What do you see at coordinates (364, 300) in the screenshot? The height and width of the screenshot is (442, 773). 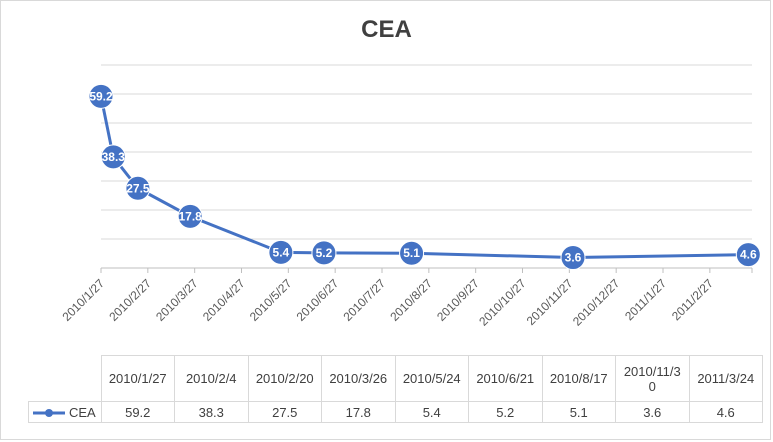 I see `x-tick-label: 2010/7/27` at bounding box center [364, 300].